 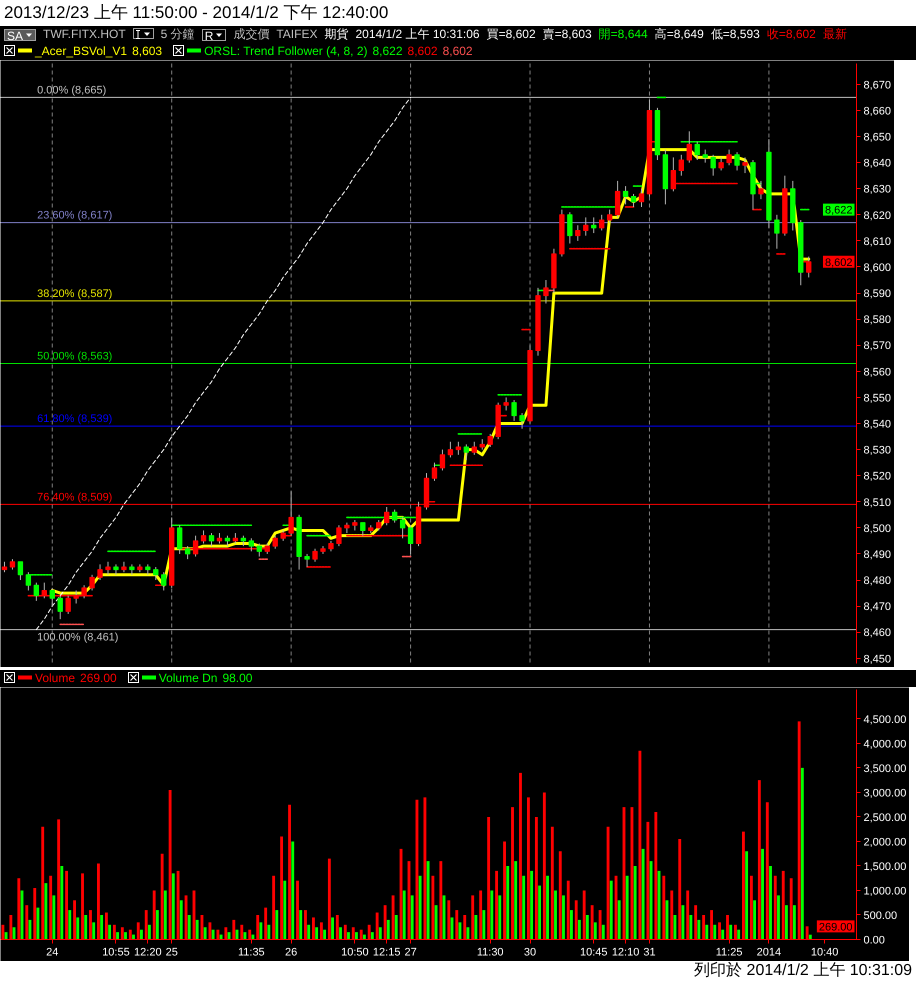 I want to click on x-tick-label: 10:40, so click(x=824, y=952).